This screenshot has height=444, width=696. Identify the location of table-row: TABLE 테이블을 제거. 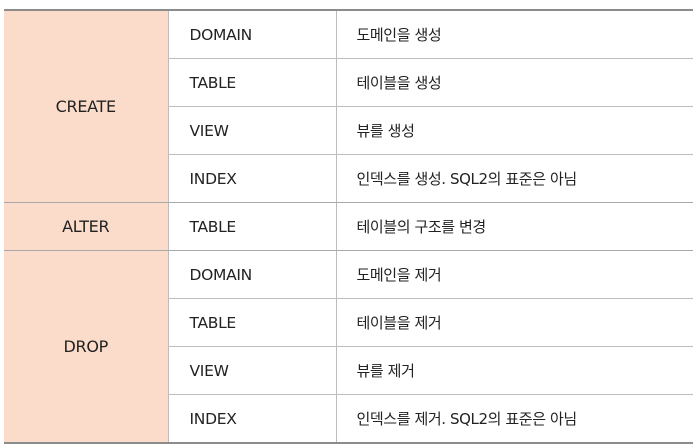
(348, 322).